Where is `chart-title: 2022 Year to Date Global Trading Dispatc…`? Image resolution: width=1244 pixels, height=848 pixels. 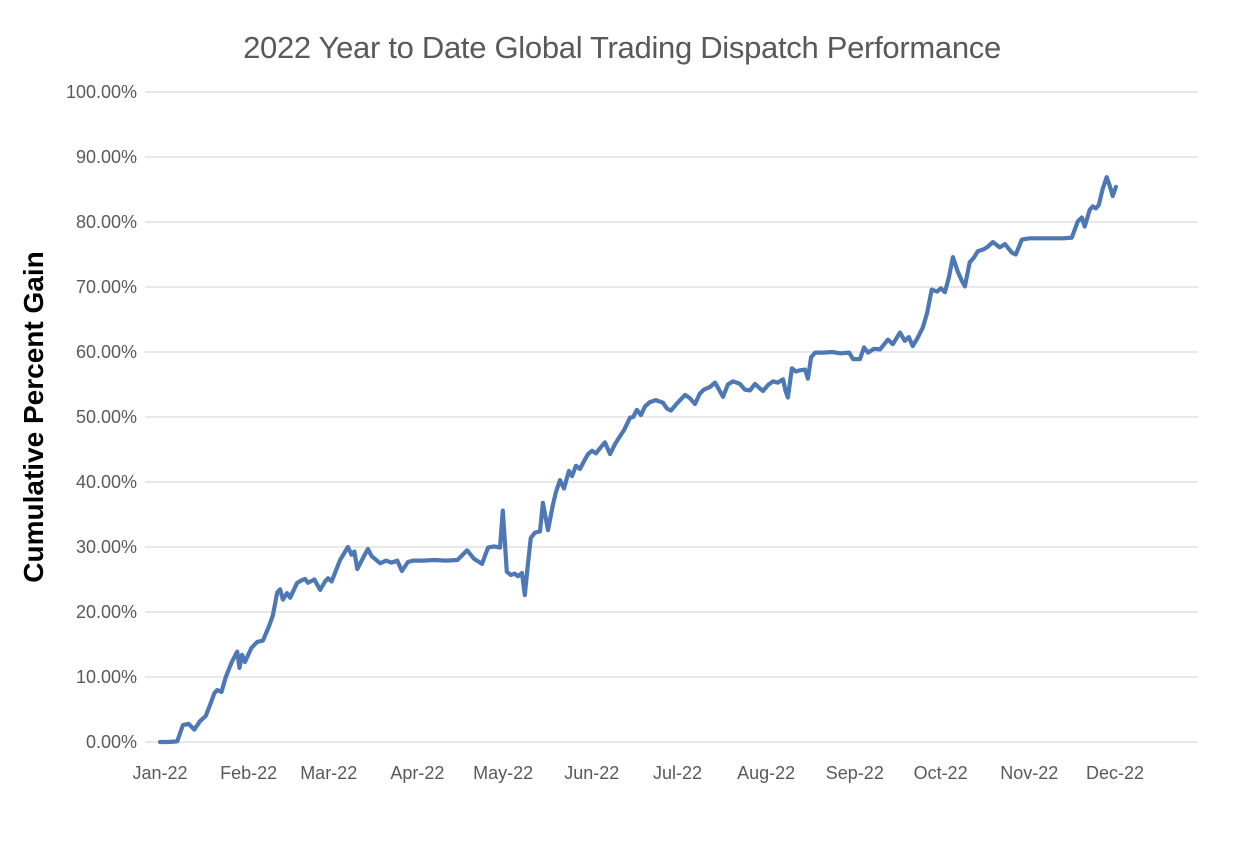 chart-title: 2022 Year to Date Global Trading Dispatc… is located at coordinates (622, 47).